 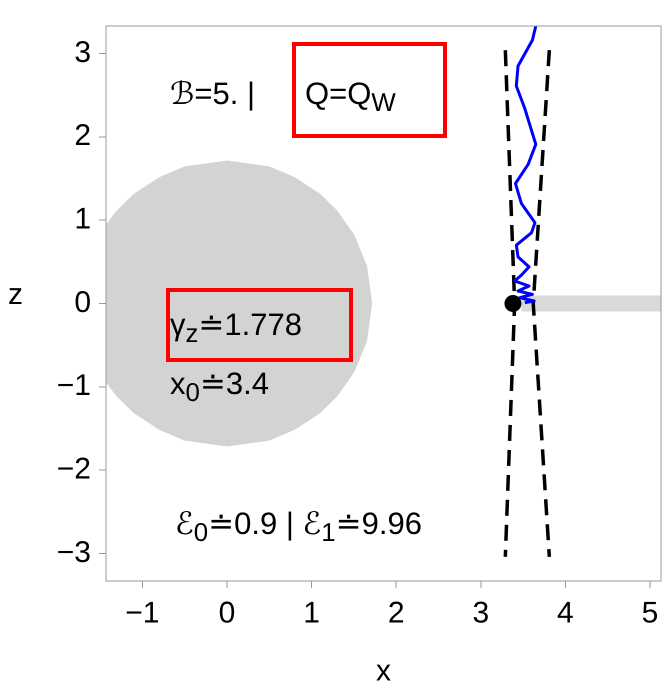 What do you see at coordinates (73, 552) in the screenshot?
I see `y-tick-label: −3` at bounding box center [73, 552].